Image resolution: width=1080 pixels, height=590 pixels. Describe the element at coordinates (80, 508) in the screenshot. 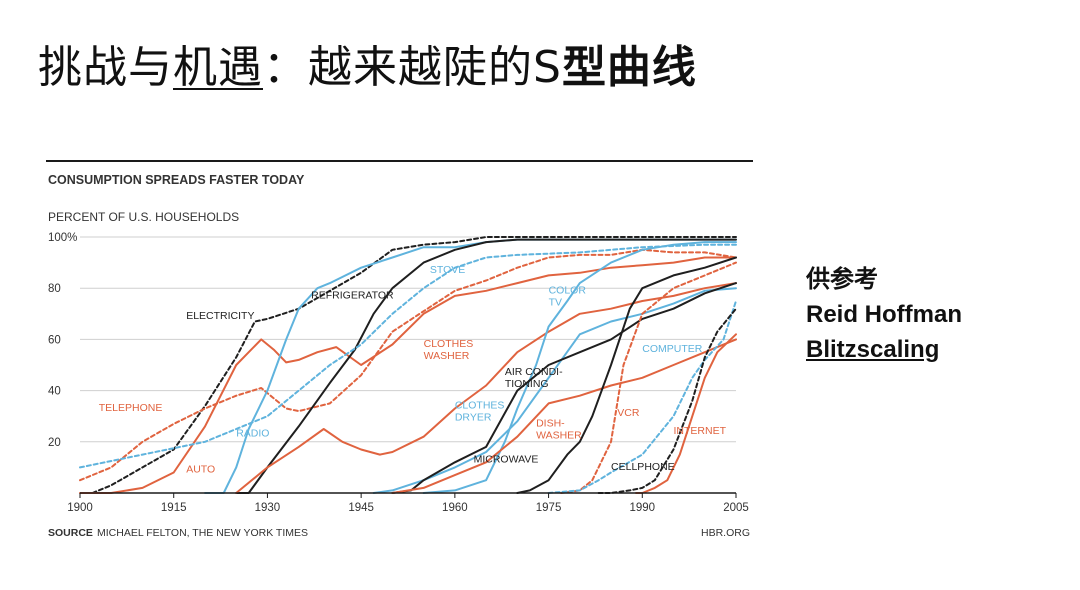

I see `x-tick-label: 1900` at that location.